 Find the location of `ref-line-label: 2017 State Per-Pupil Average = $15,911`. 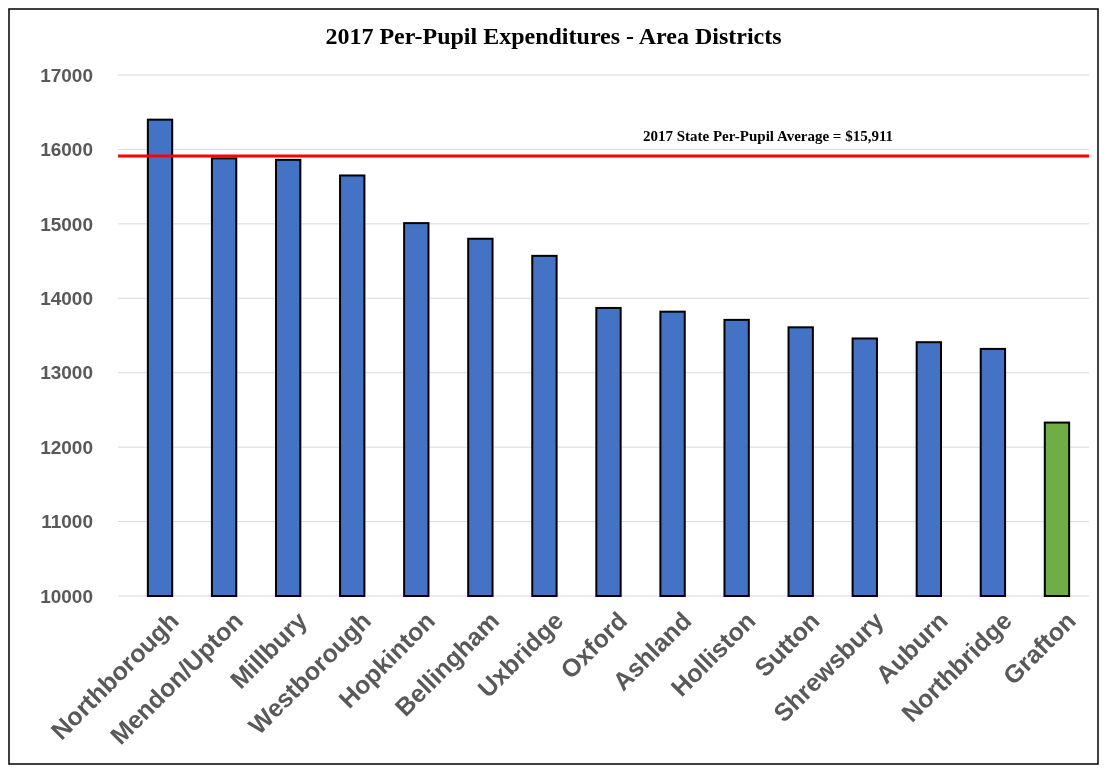

ref-line-label: 2017 State Per-Pupil Average = $15,911 is located at coordinates (768, 136).